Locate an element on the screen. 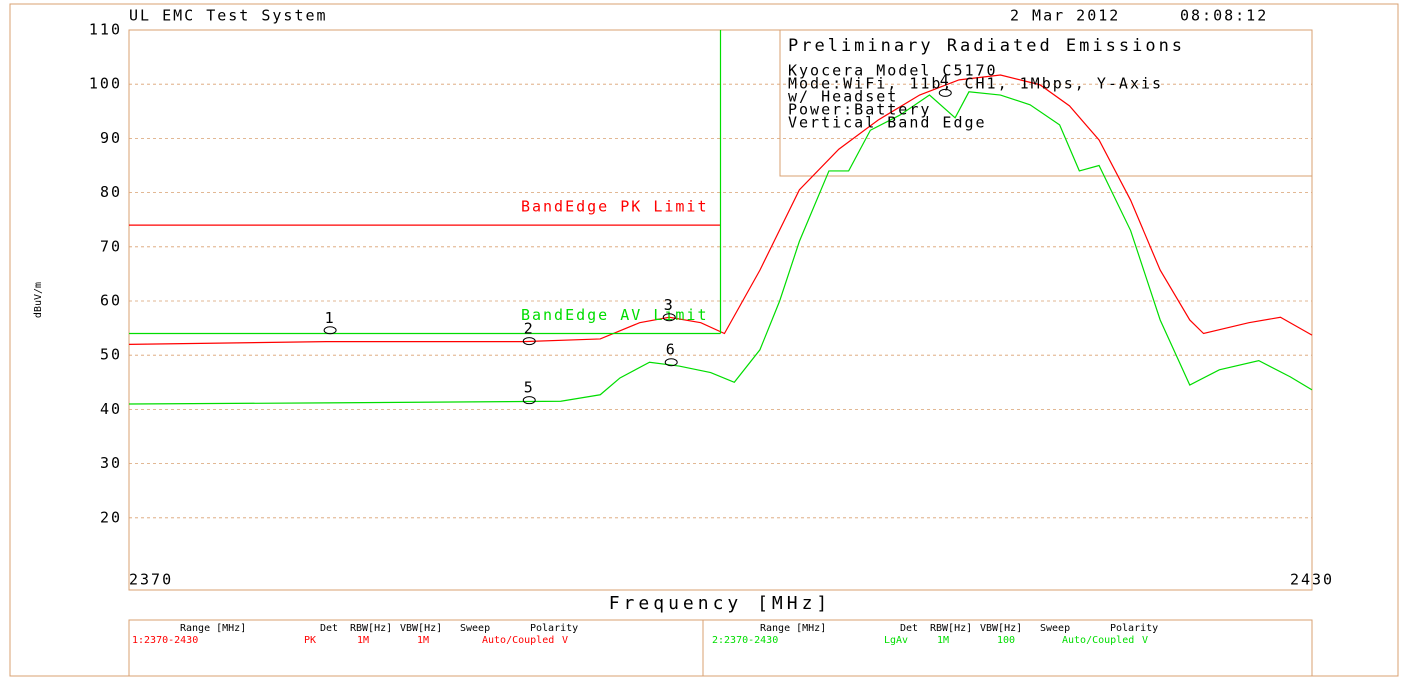  marker-label: 5 is located at coordinates (529, 388).